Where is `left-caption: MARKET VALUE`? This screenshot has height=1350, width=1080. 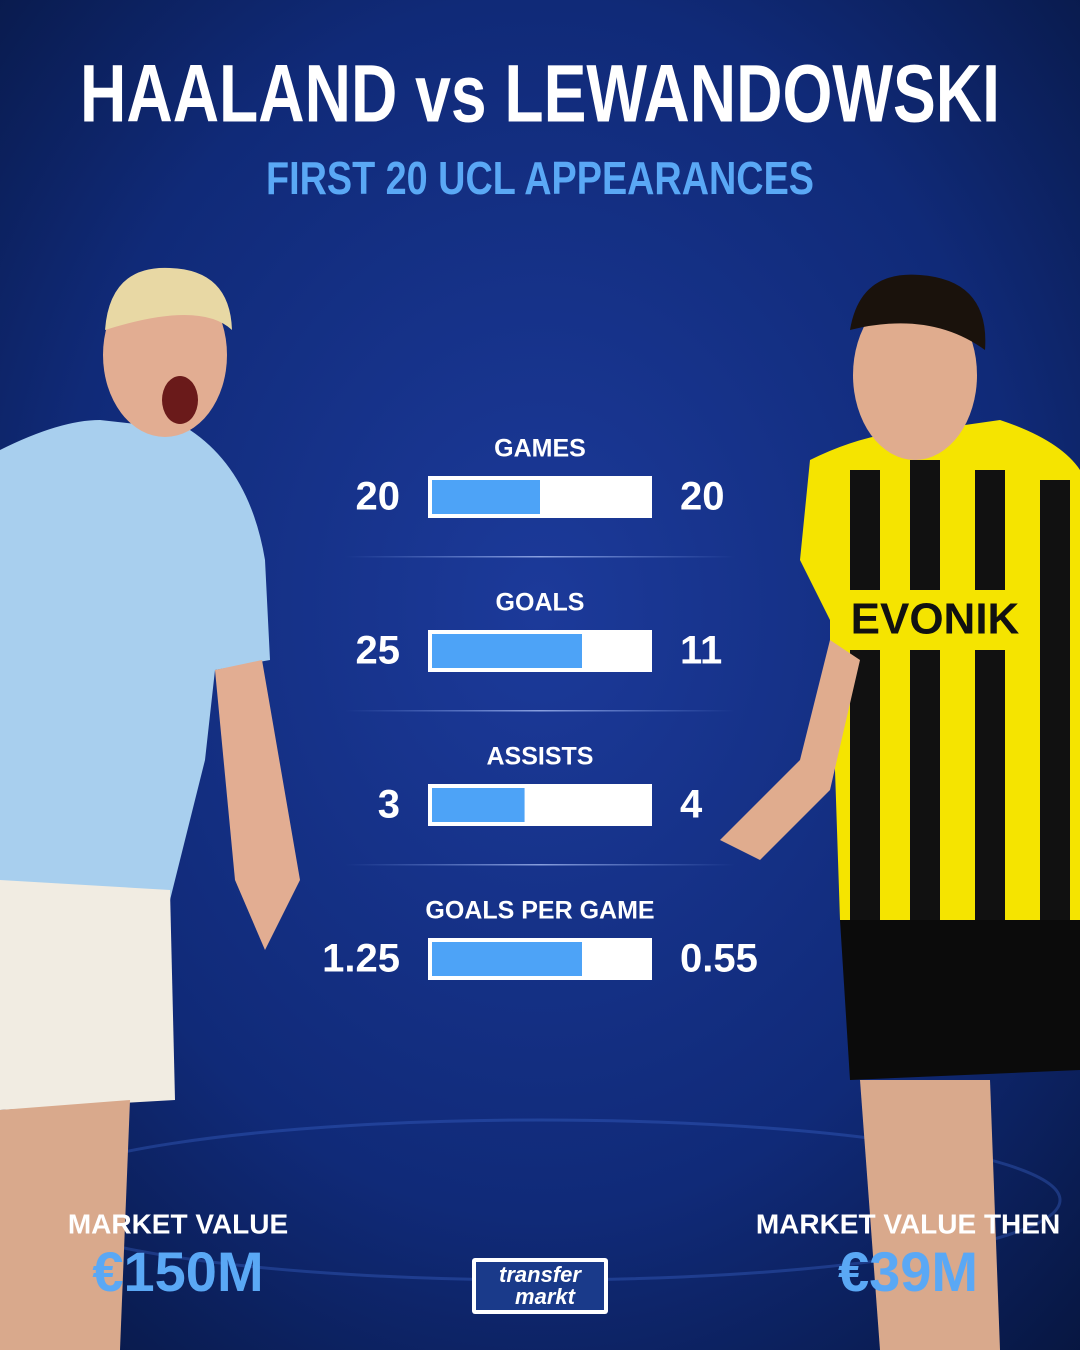 left-caption: MARKET VALUE is located at coordinates (178, 1223).